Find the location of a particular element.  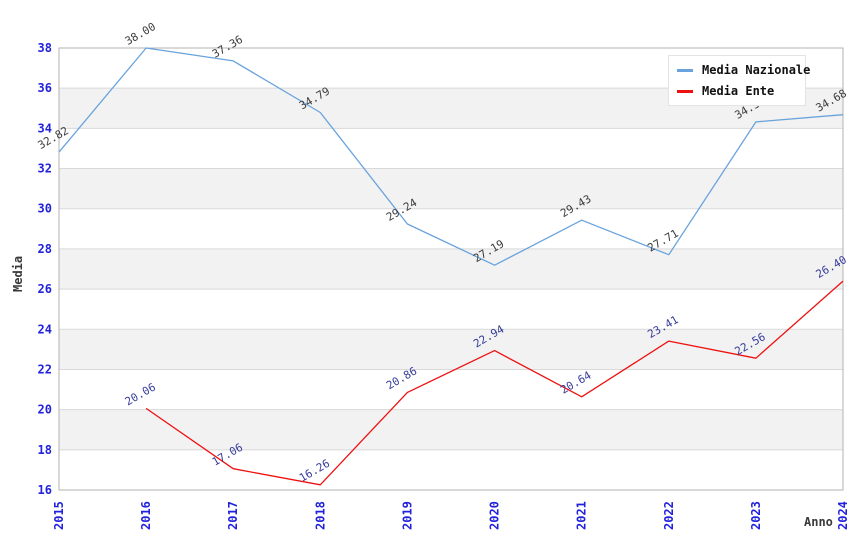

y-tick-label: 24 is located at coordinates (45, 329).